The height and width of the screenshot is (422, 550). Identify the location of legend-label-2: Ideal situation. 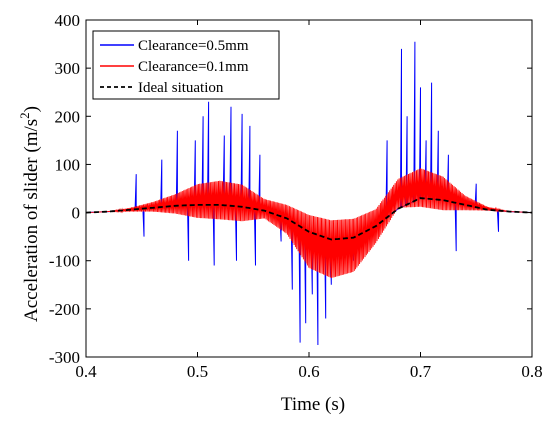
(181, 88).